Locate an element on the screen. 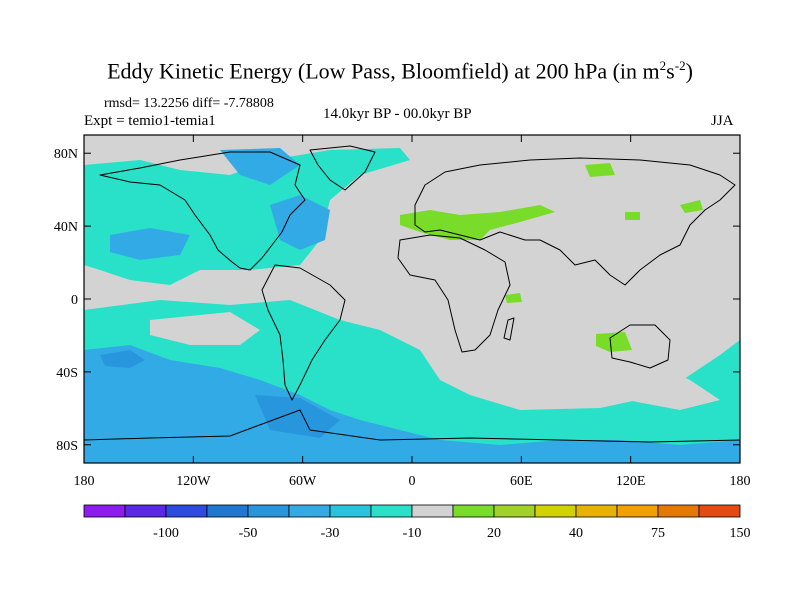  coastline-south-america is located at coordinates (303, 332).